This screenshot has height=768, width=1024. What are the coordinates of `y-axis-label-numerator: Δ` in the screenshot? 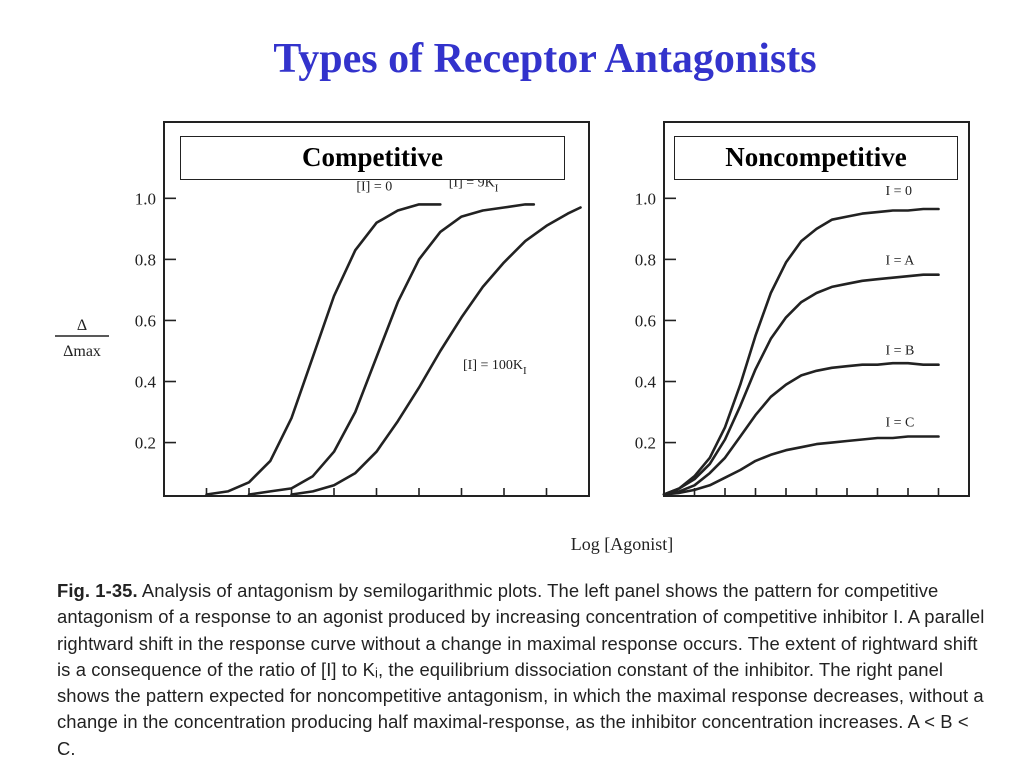 It's located at (82, 325).